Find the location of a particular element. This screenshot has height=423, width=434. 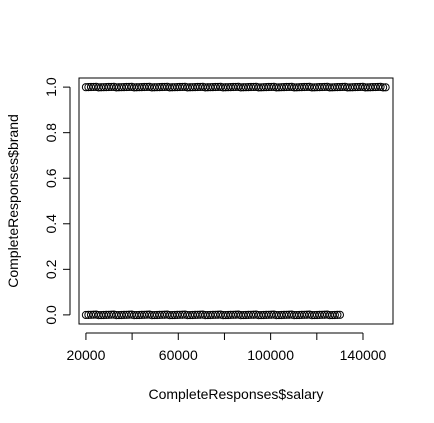

x-tick-label: 140000 is located at coordinates (363, 355).